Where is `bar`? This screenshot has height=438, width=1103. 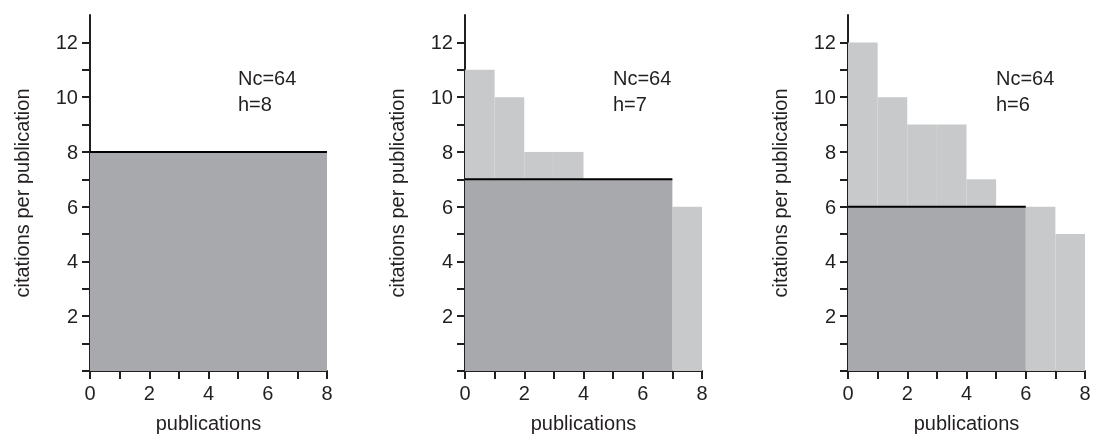 bar is located at coordinates (687, 288).